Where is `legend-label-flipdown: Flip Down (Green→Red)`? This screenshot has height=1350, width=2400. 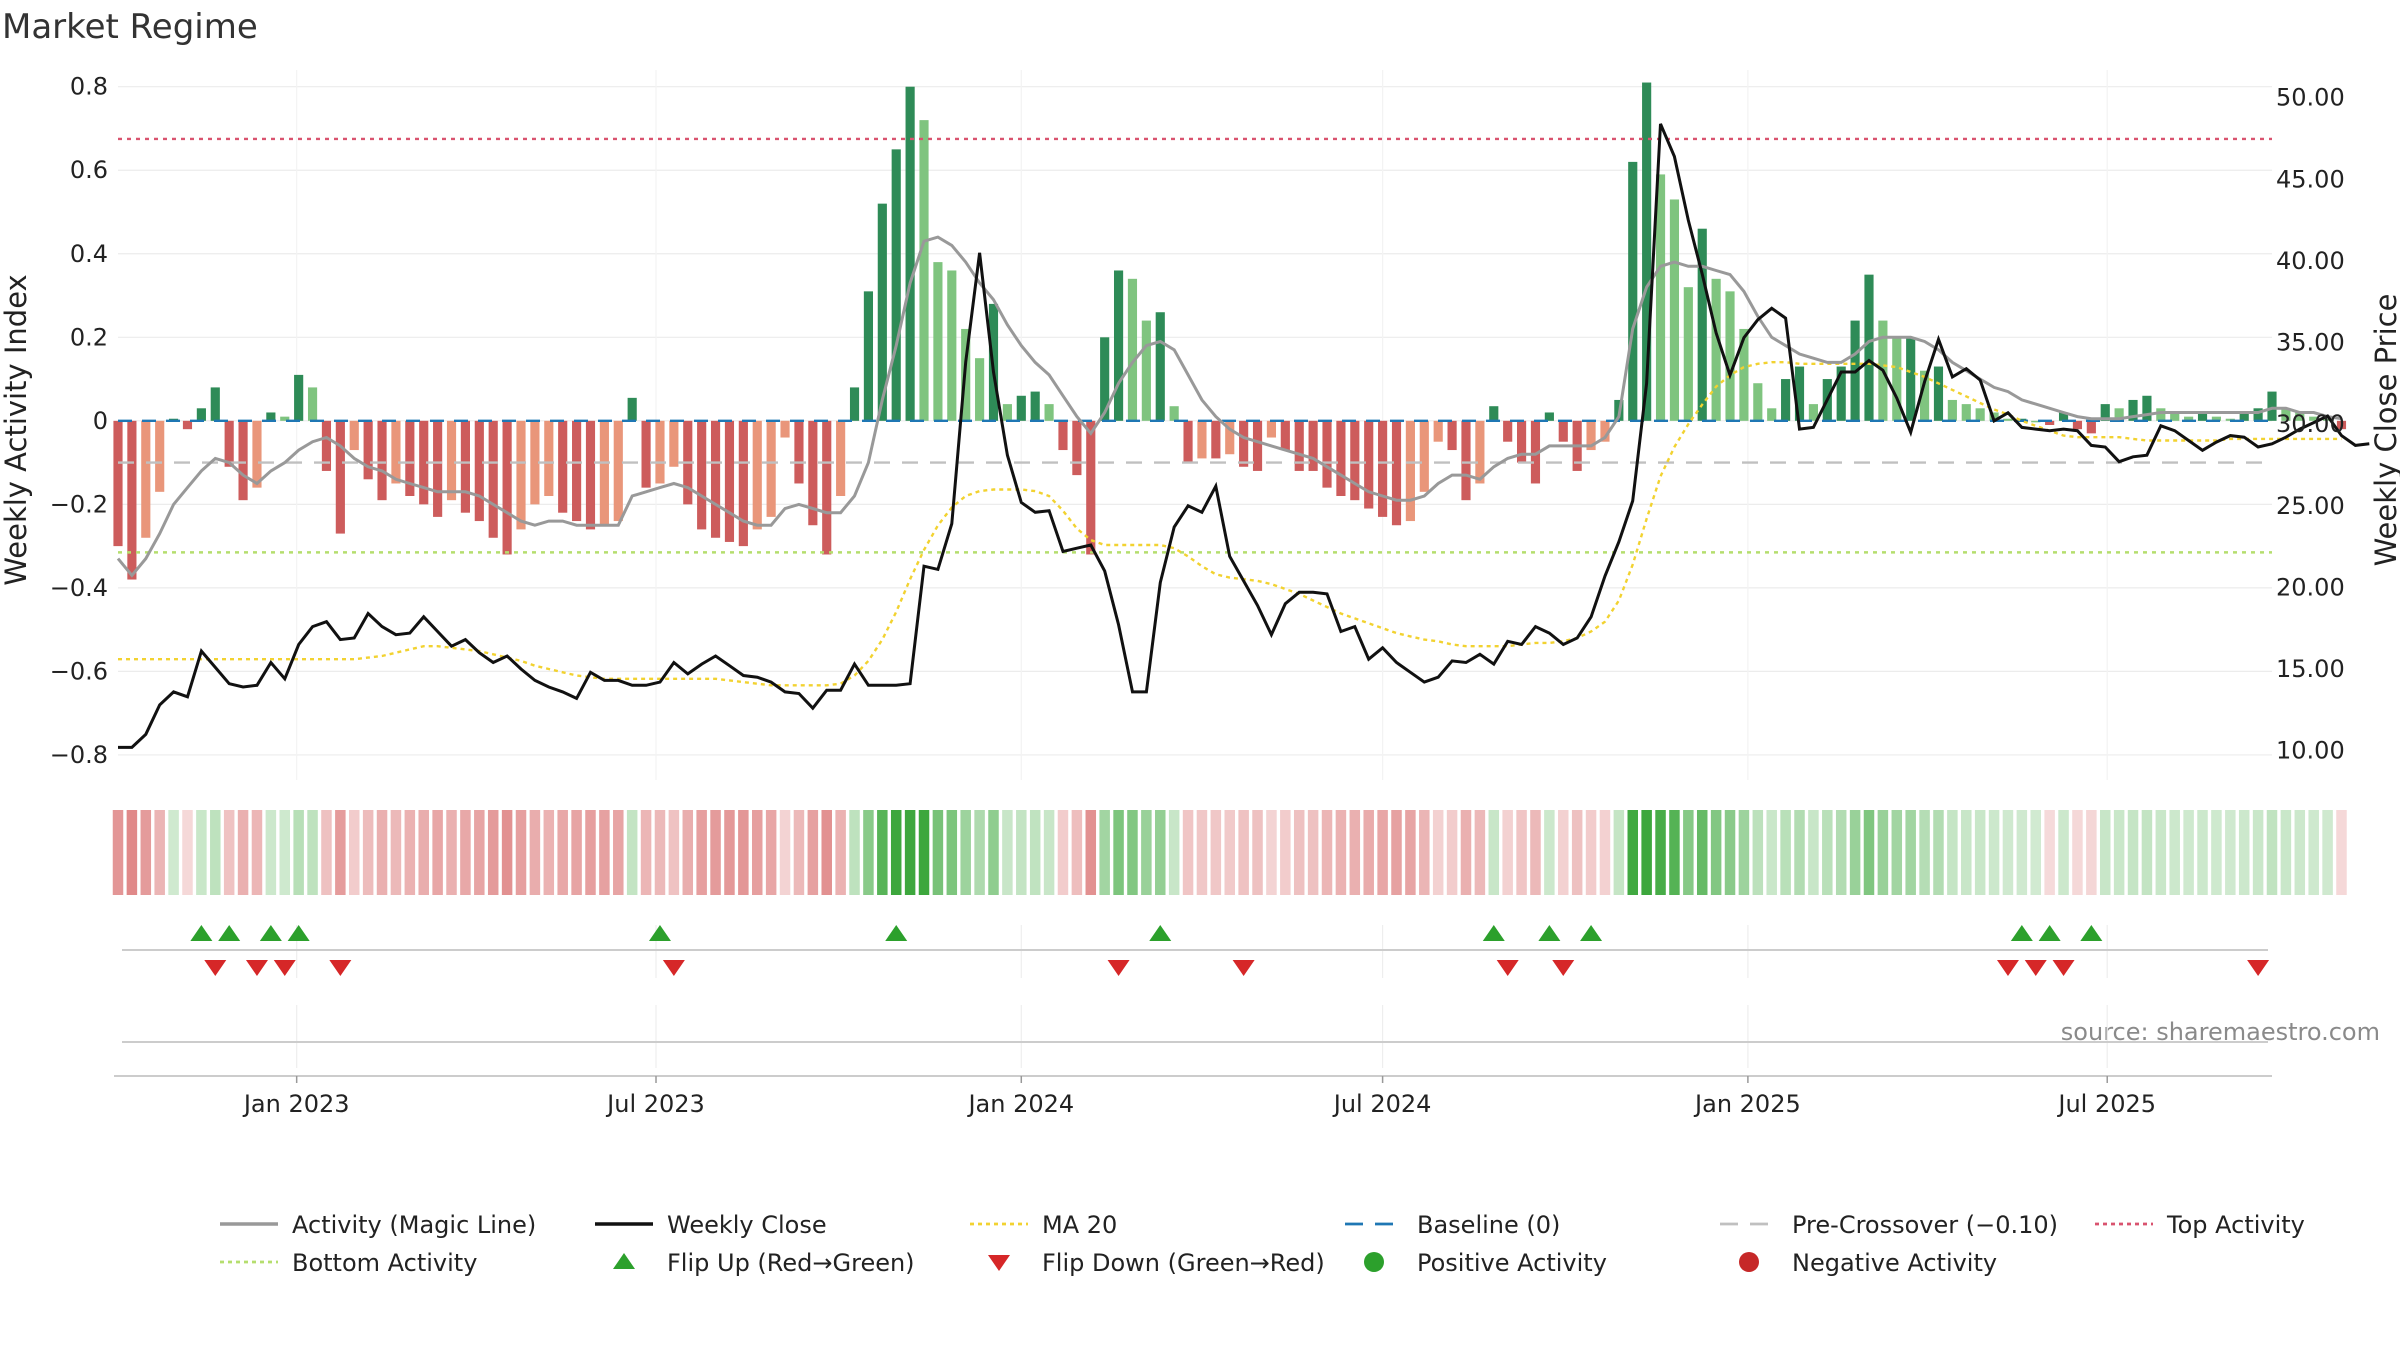
legend-label-flipdown: Flip Down (Green→Red) is located at coordinates (1183, 1263).